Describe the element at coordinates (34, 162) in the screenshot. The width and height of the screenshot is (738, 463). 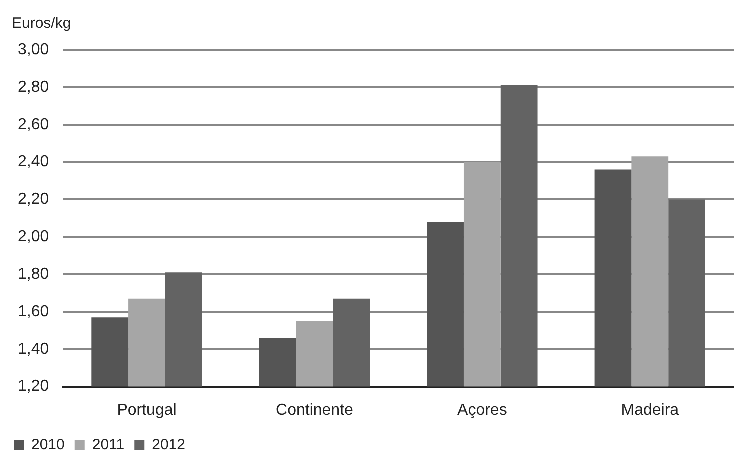
I see `y-tick-label: 2,40` at that location.